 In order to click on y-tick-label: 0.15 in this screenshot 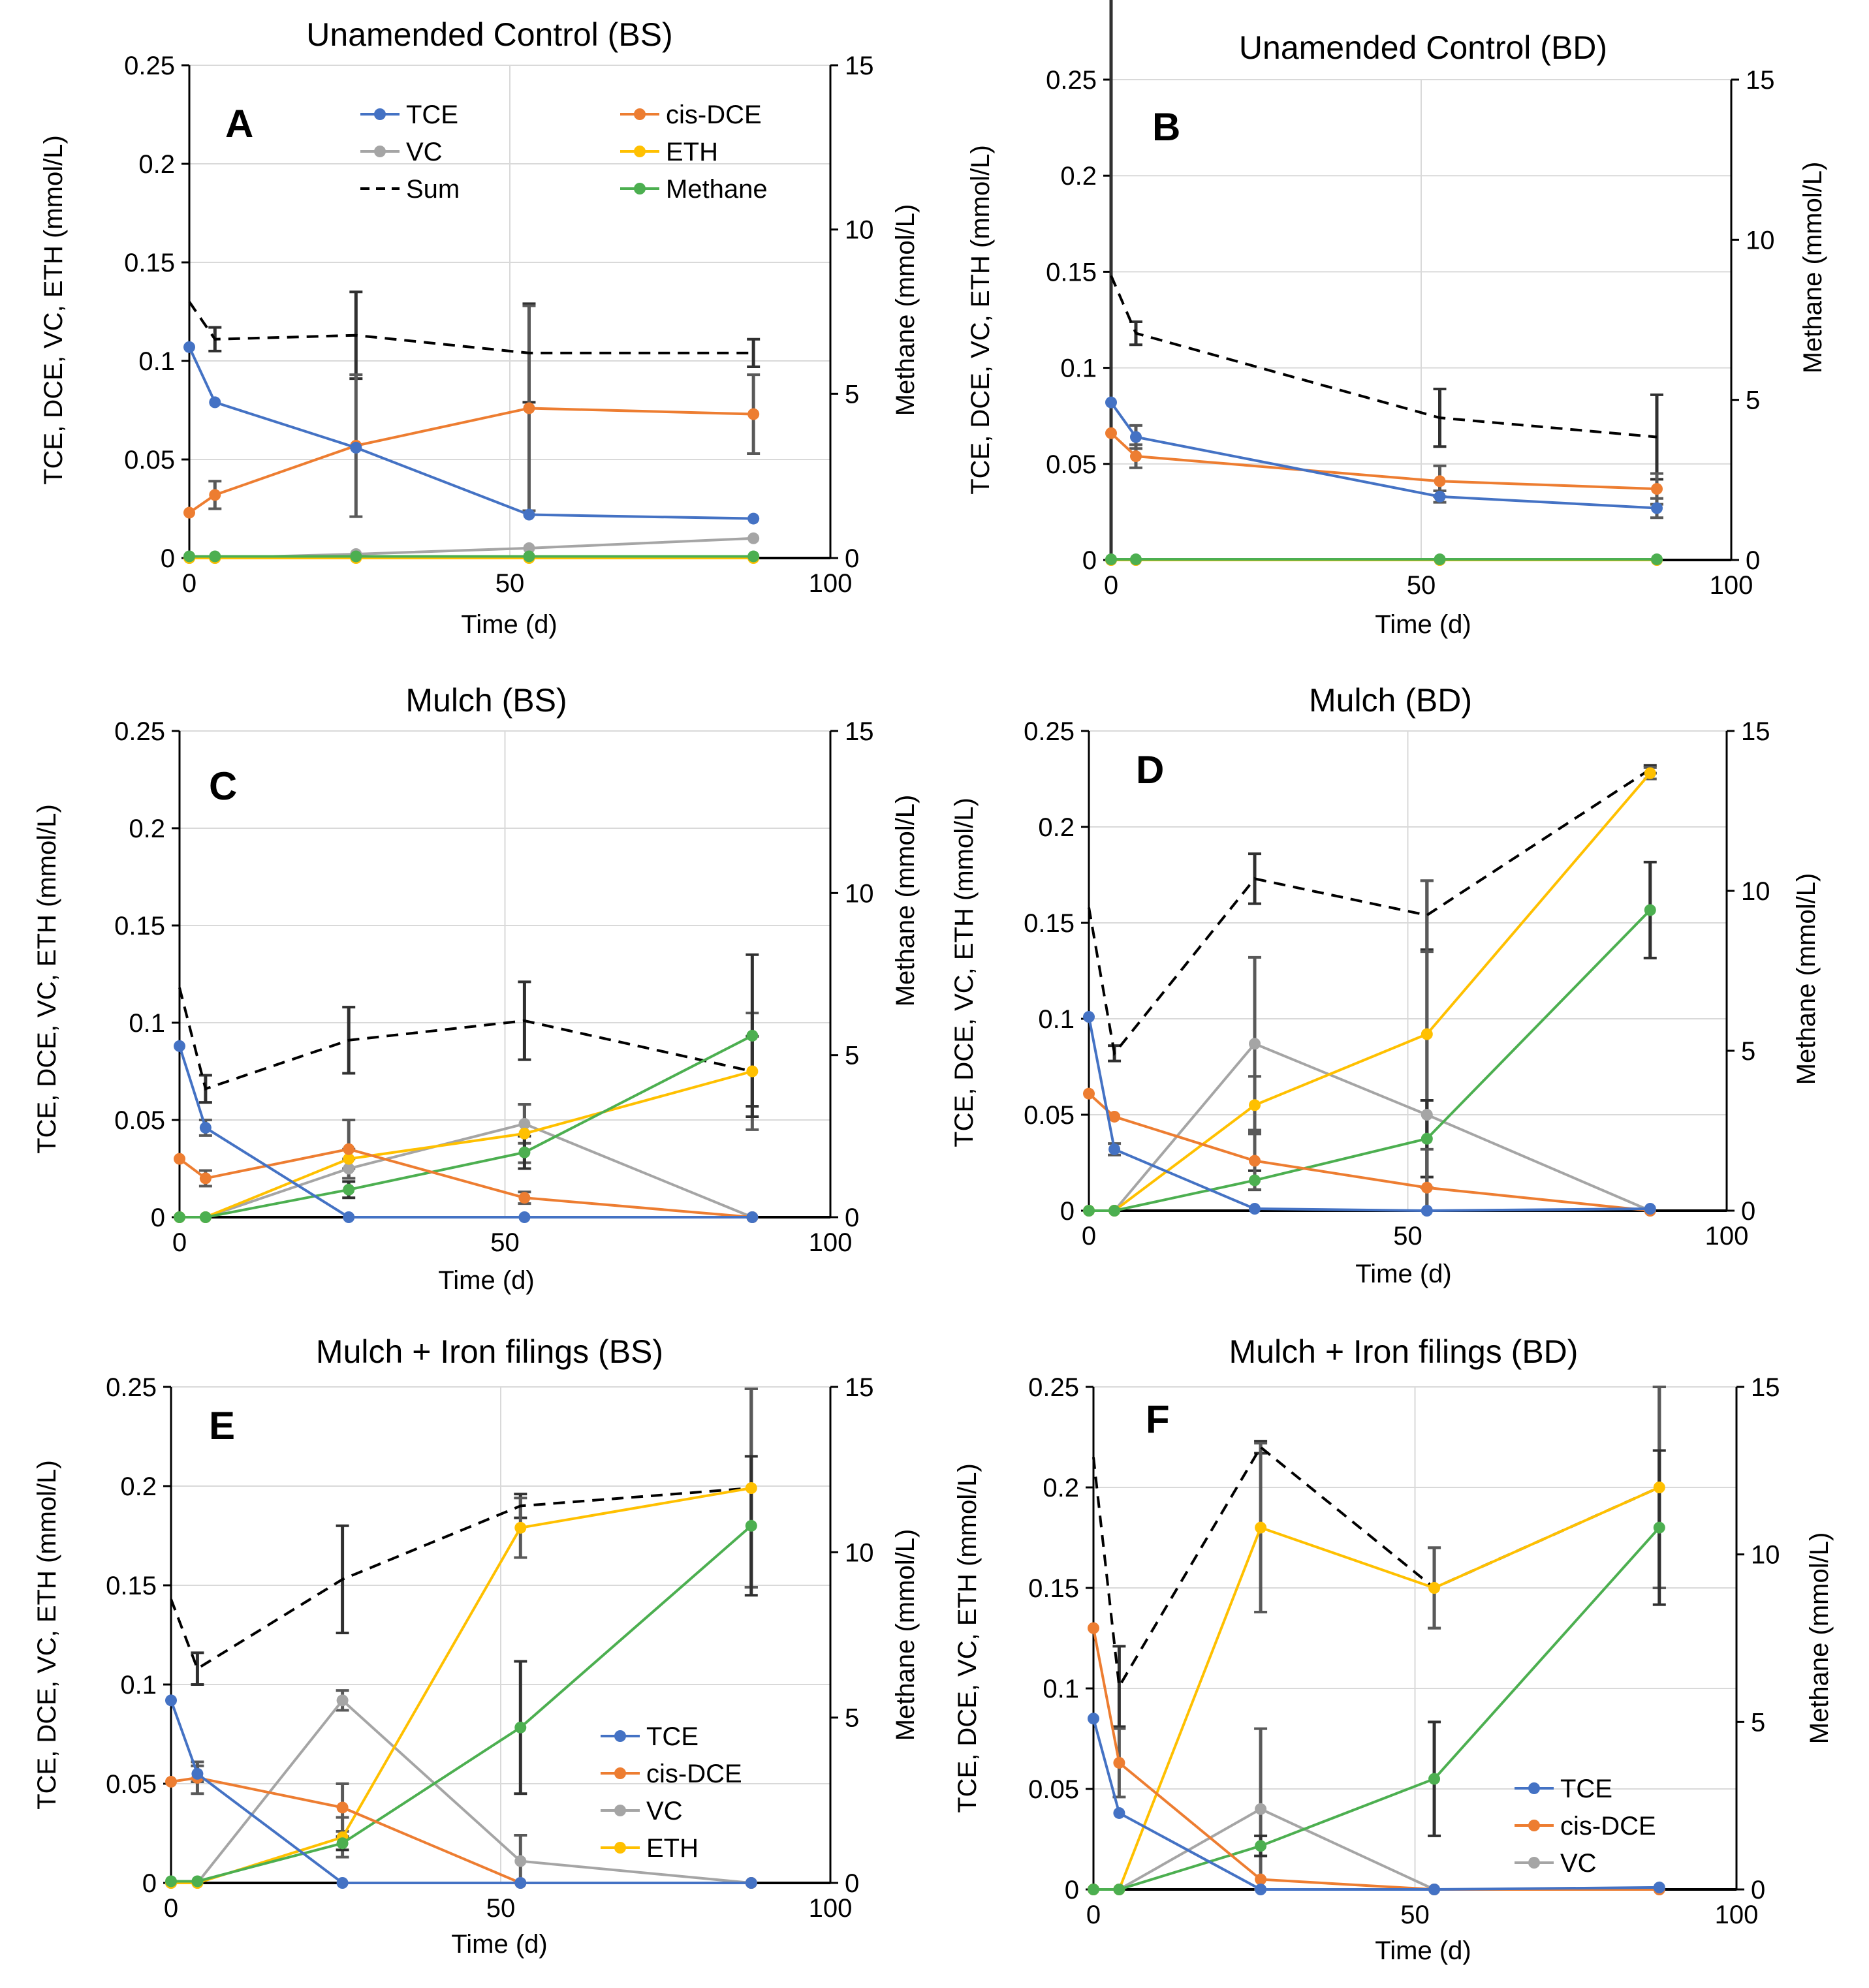, I will do `click(1053, 1588)`.